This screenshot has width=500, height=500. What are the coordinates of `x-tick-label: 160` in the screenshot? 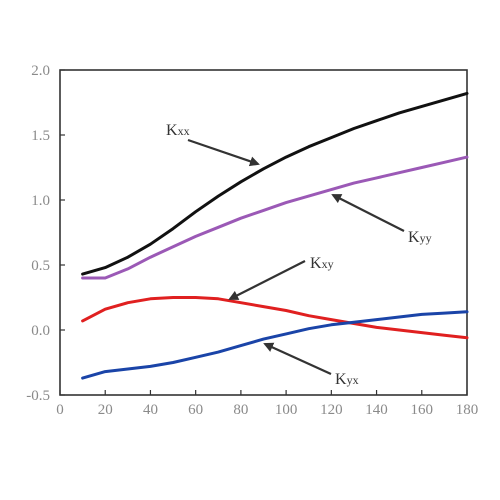 It's located at (422, 410).